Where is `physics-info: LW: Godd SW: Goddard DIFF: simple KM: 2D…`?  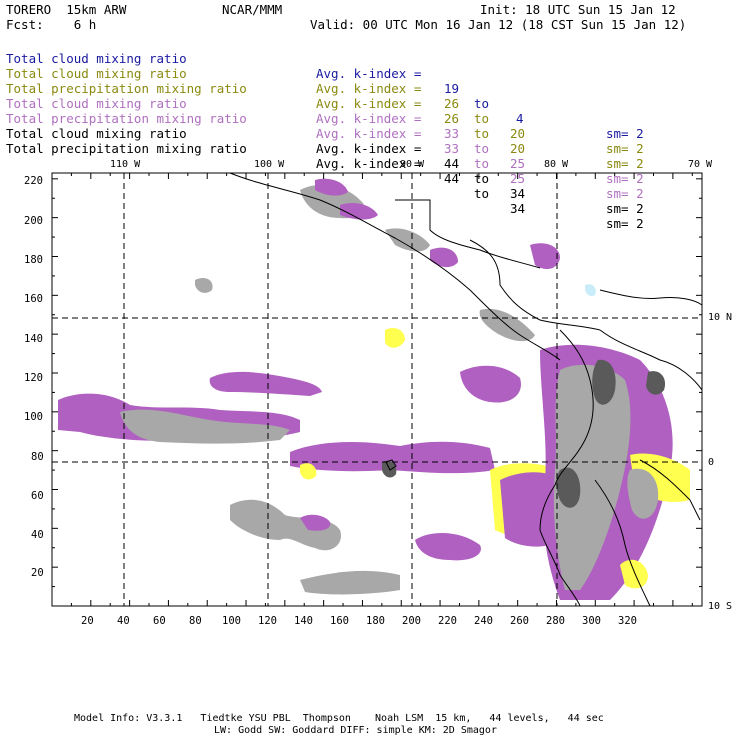 physics-info: LW: Godd SW: Goddard DIFF: simple KM: 2D… is located at coordinates (355, 730).